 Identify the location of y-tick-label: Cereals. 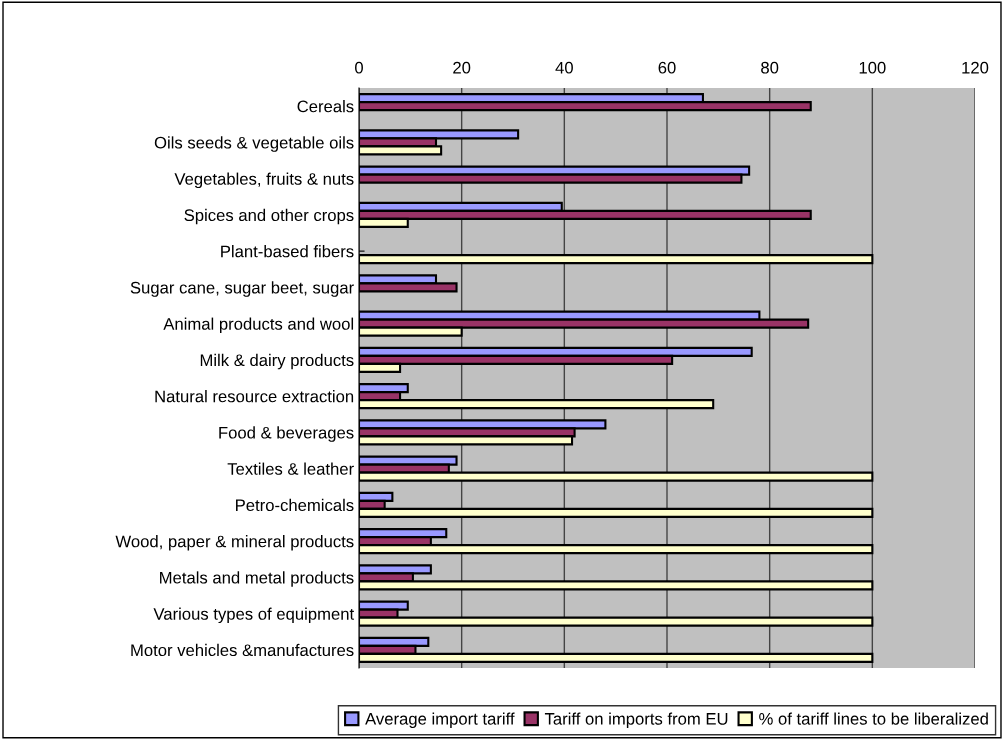
(325, 106).